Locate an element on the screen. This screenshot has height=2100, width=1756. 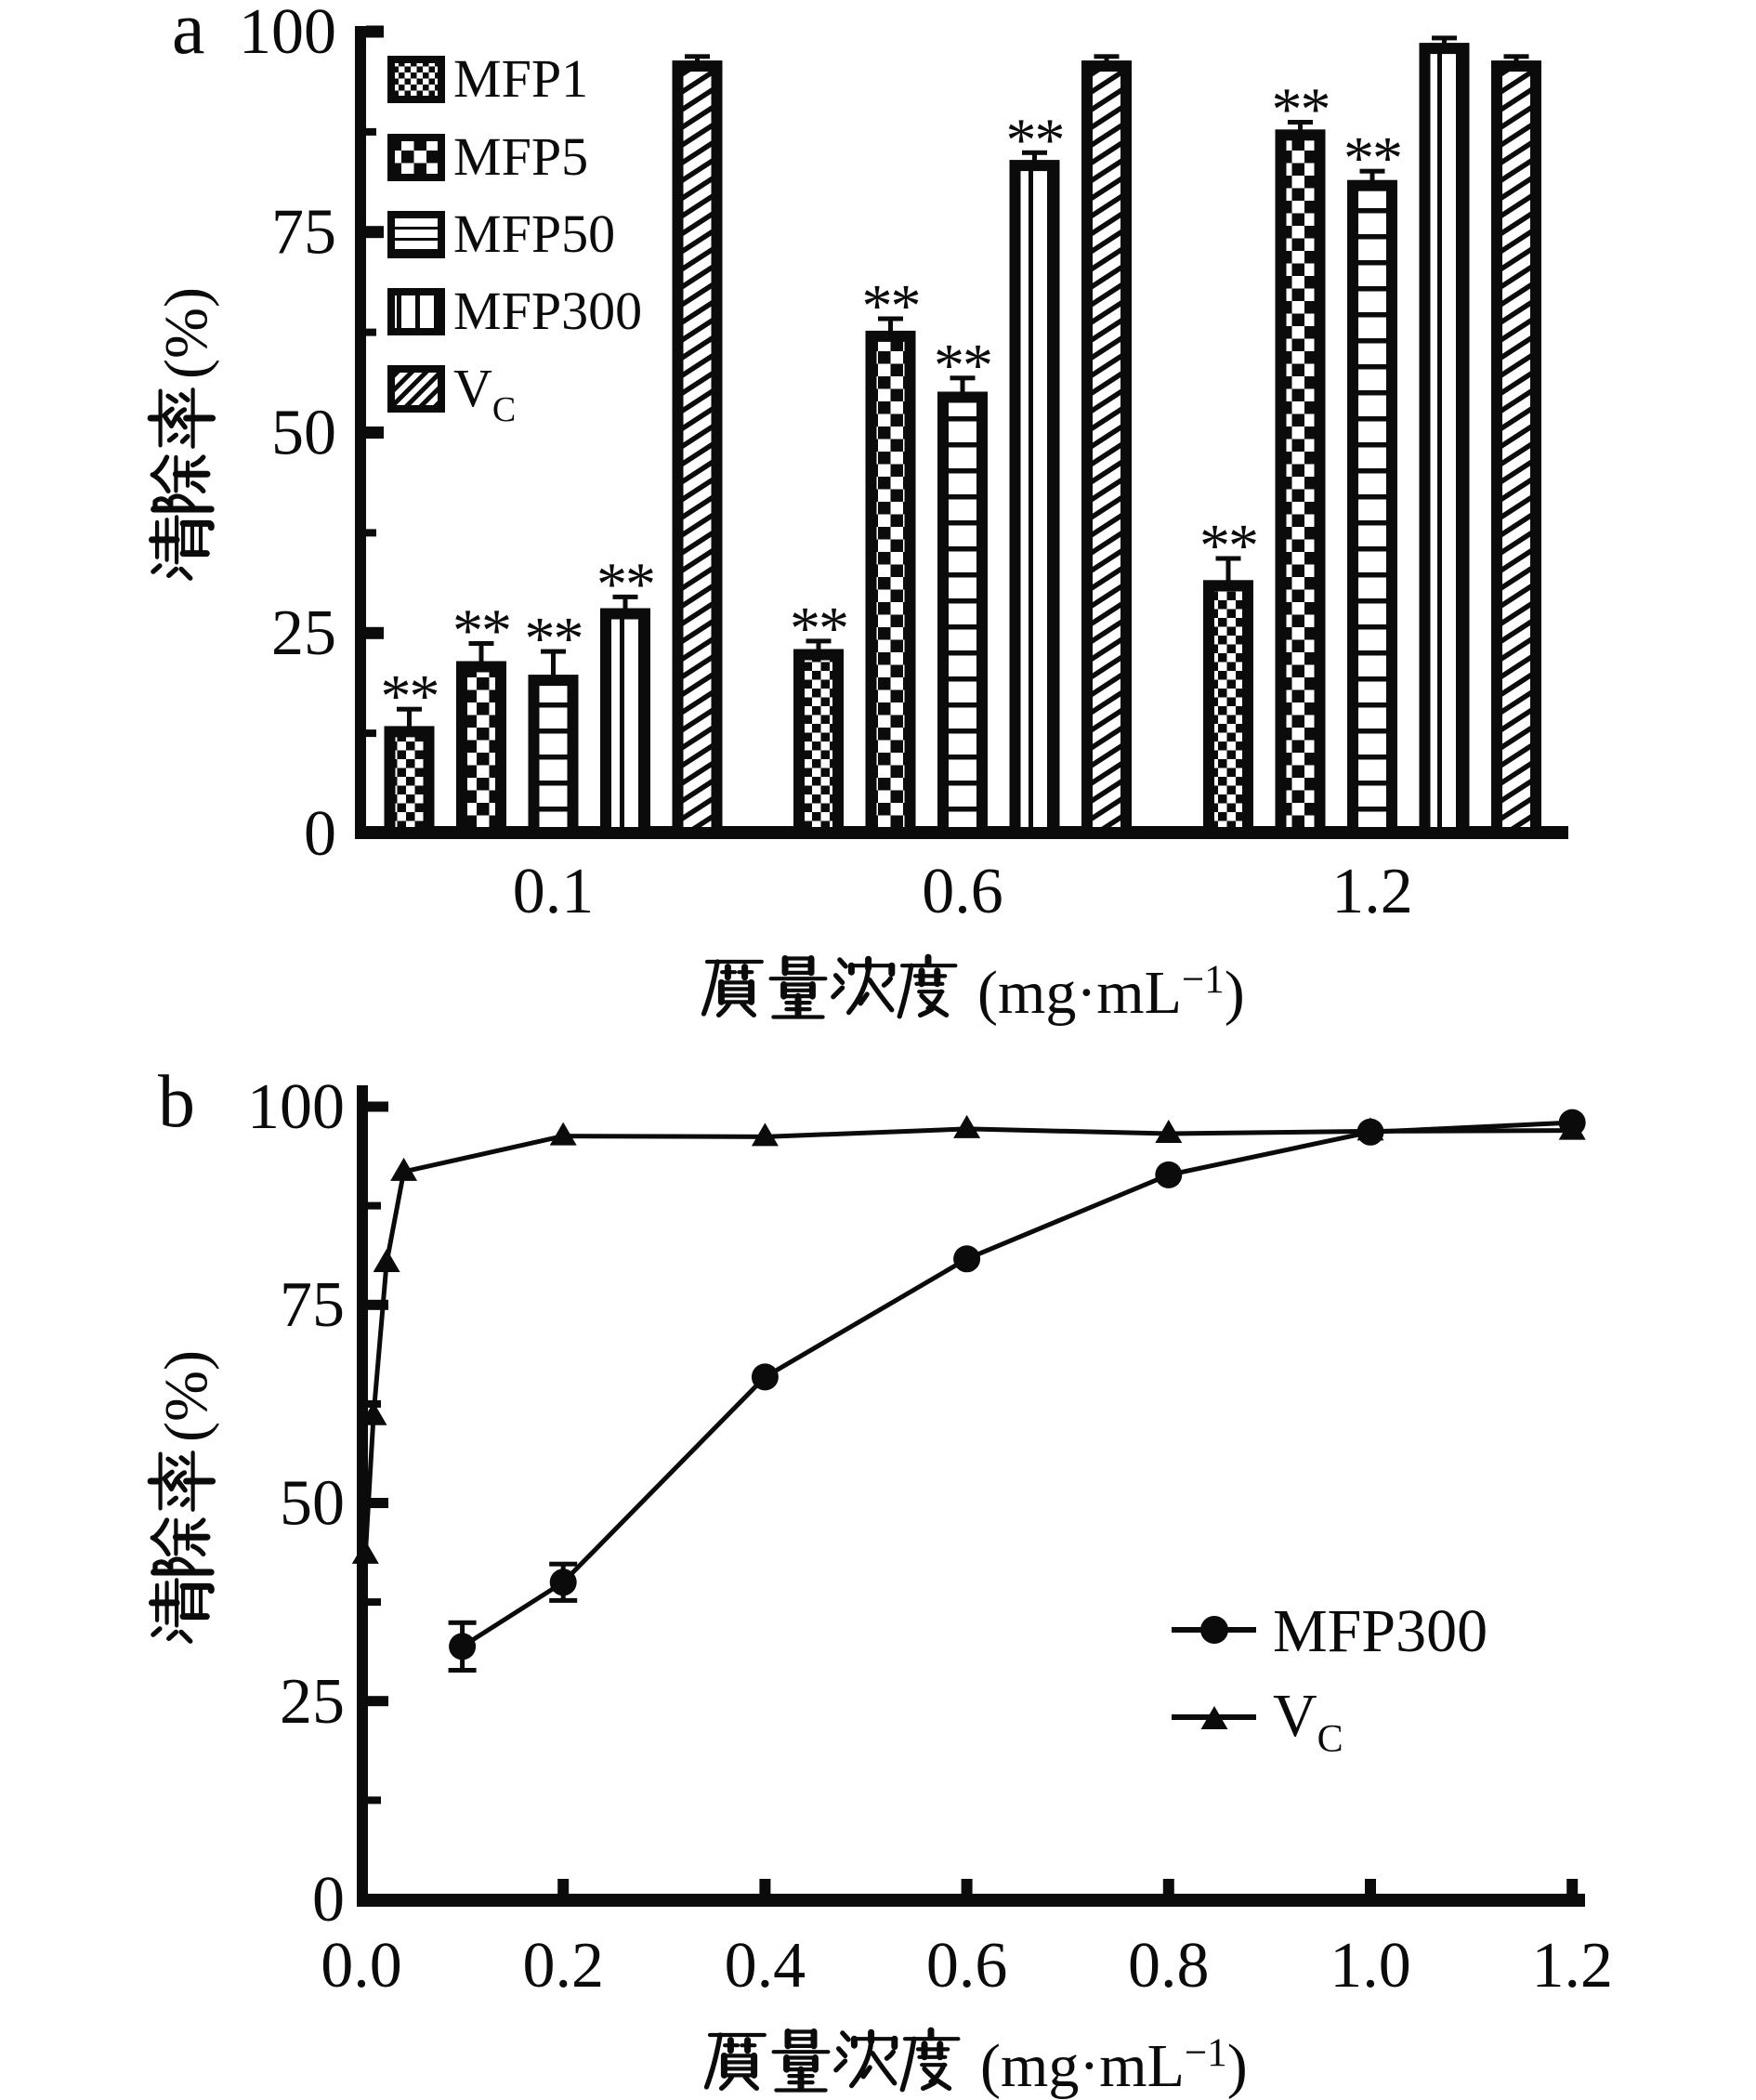
svg-text: a is located at coordinates (188, 35).